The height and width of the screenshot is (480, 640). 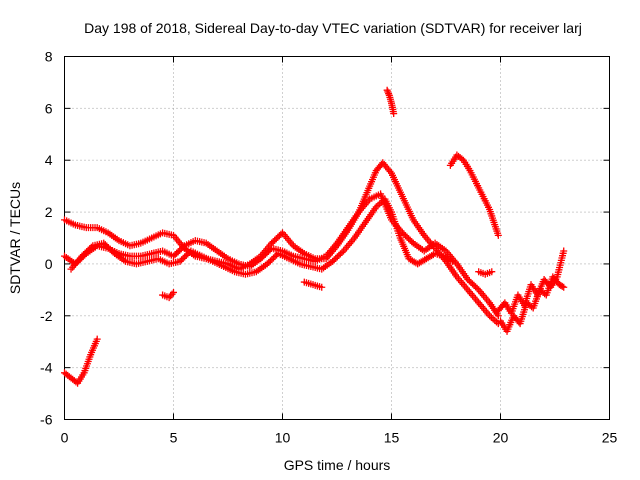 What do you see at coordinates (610, 438) in the screenshot?
I see `x-tick-label: 25` at bounding box center [610, 438].